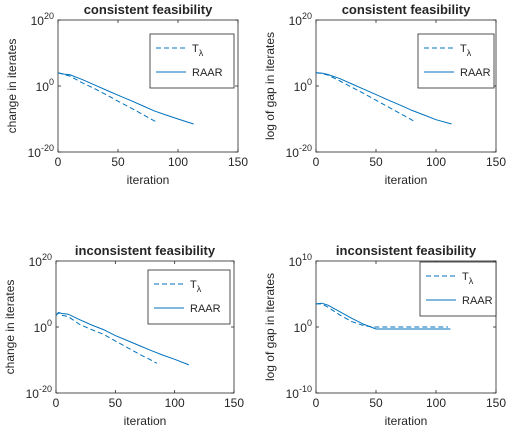  What do you see at coordinates (300, 260) in the screenshot?
I see `y-tick-label: 1010` at bounding box center [300, 260].